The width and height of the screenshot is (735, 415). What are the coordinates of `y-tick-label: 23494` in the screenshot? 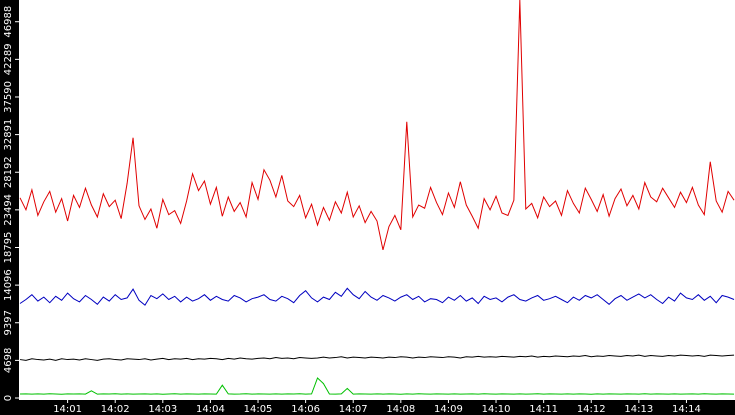 It's located at (8, 210).